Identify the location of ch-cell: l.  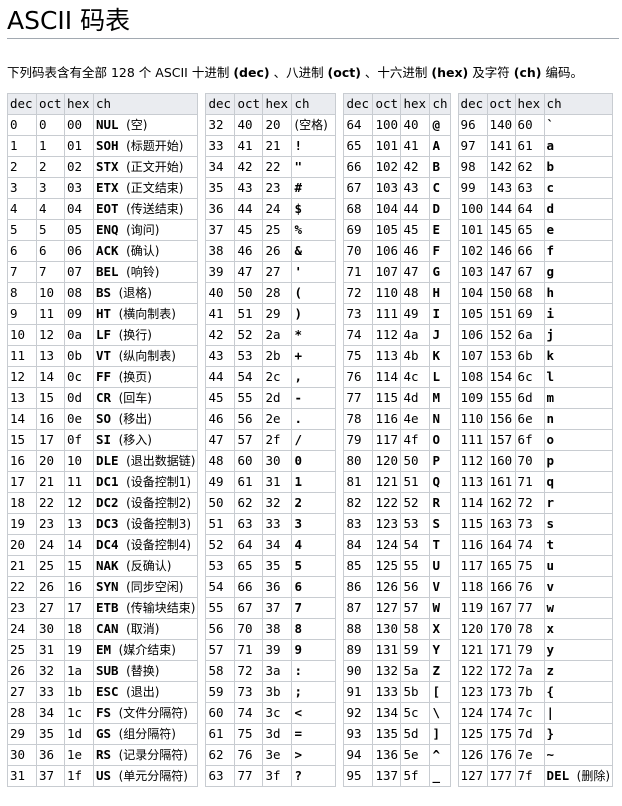
(578, 377).